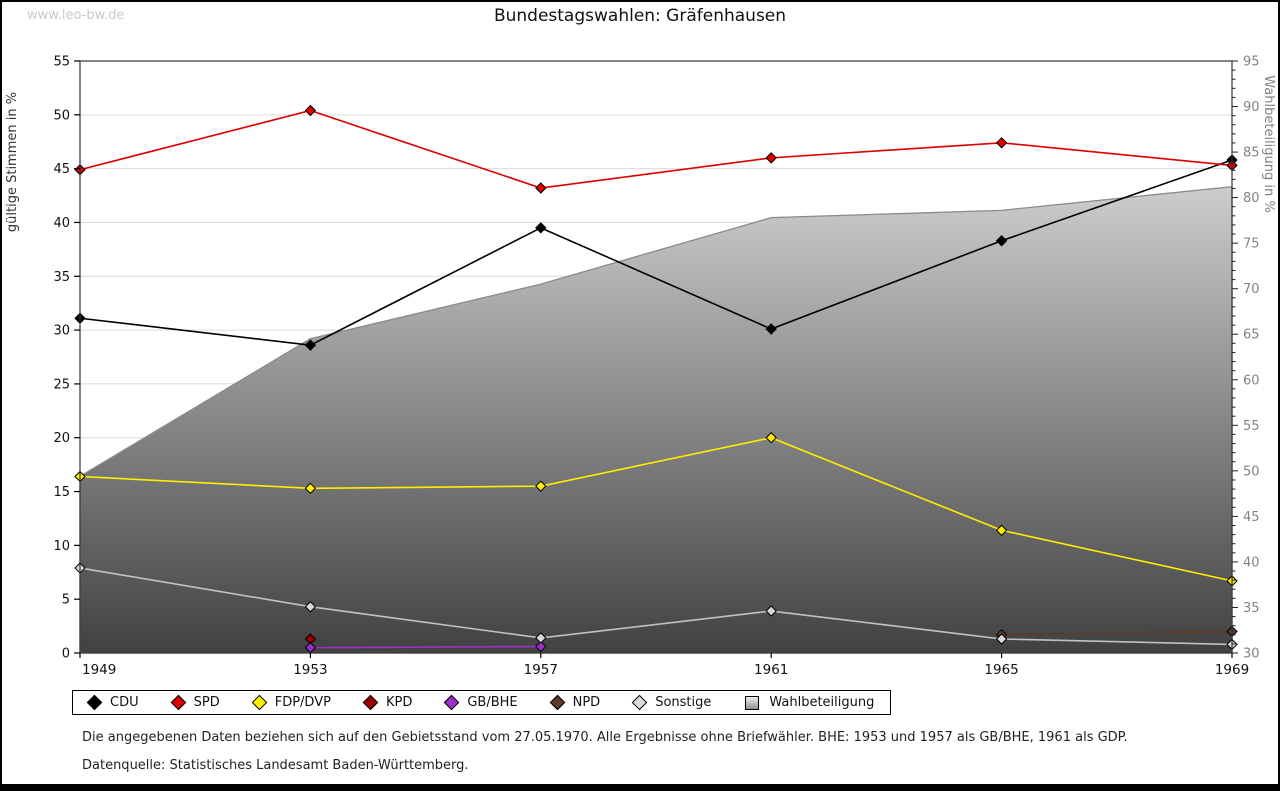 Image resolution: width=1280 pixels, height=791 pixels. I want to click on x-tick-label-1965: 1965, so click(1001, 670).